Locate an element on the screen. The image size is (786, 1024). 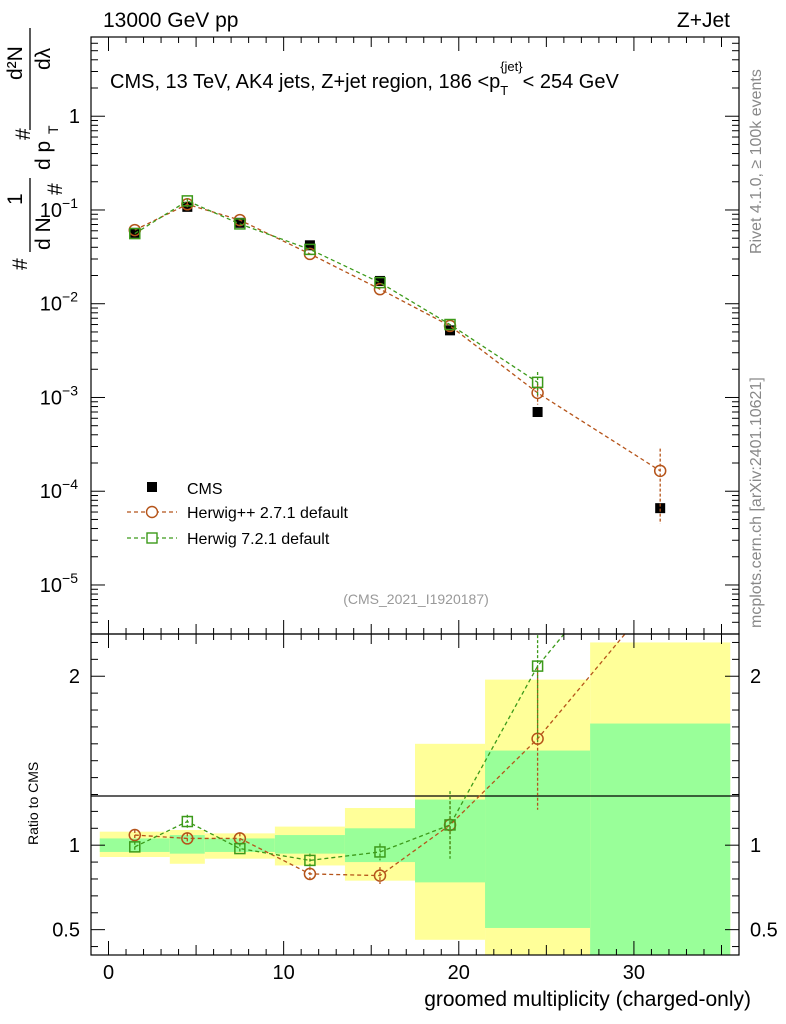
legend-label-cms: CMS is located at coordinates (205, 489).